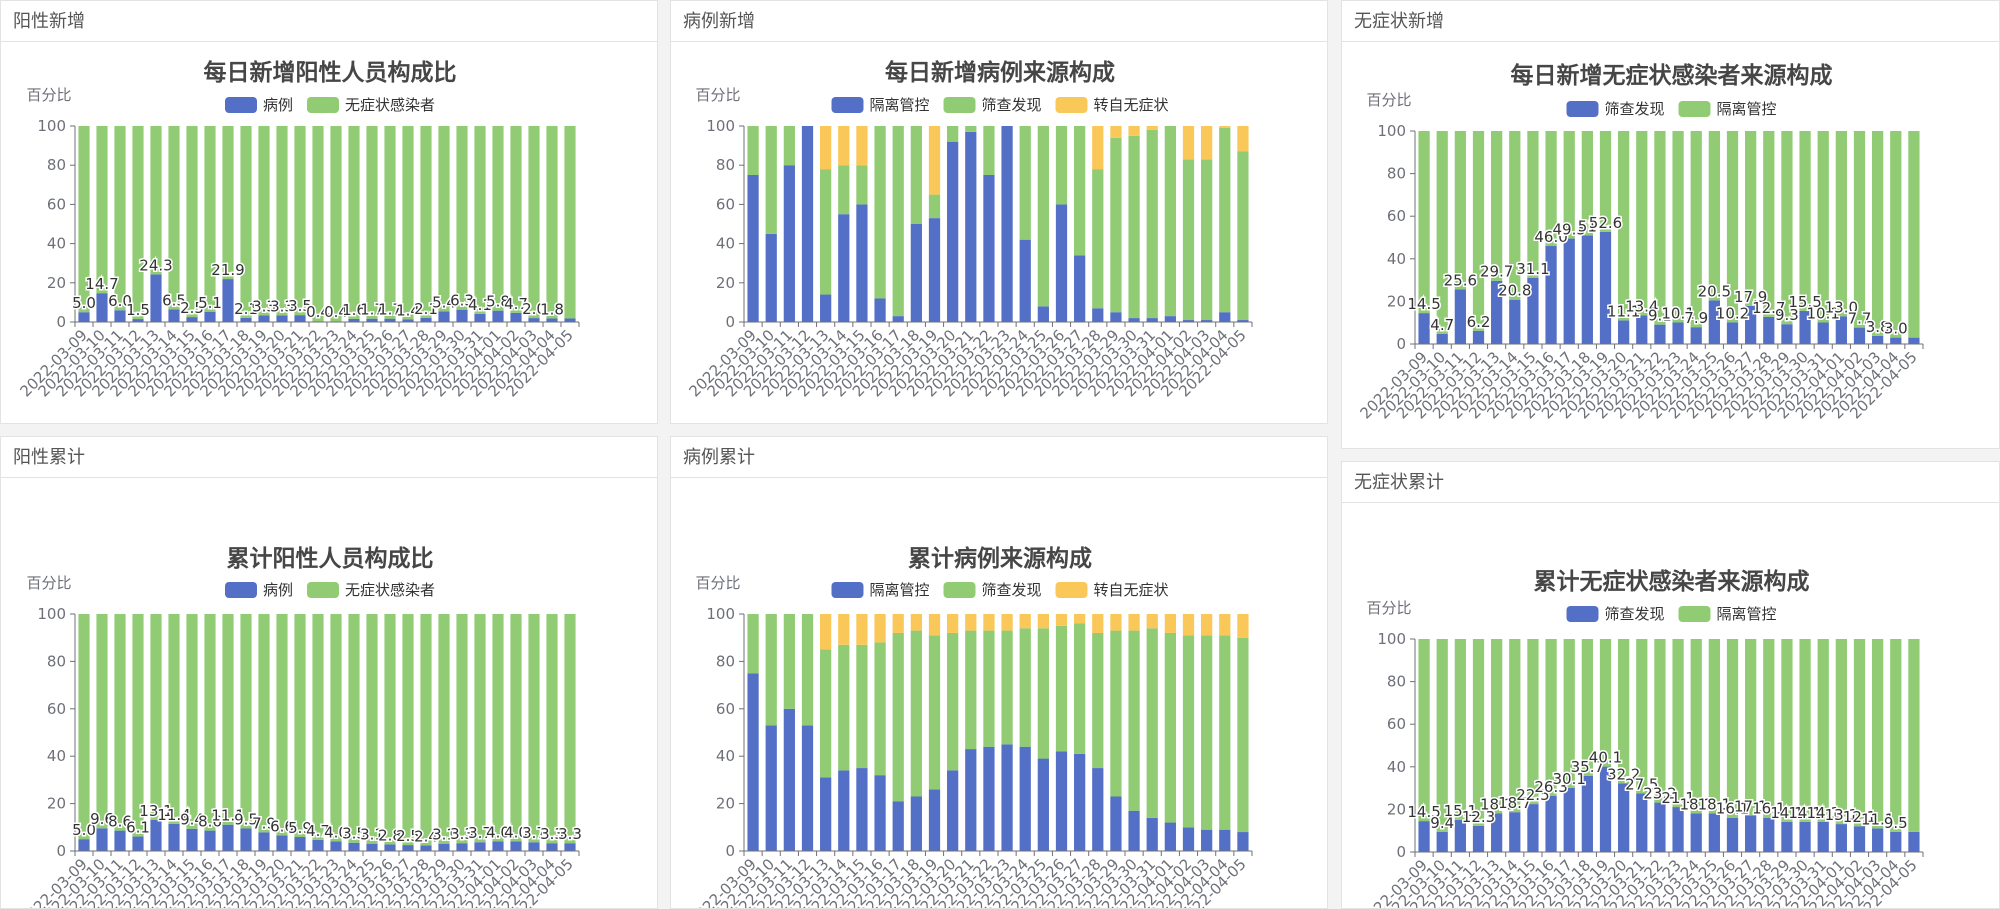 This screenshot has height=909, width=2000. What do you see at coordinates (1727, 614) in the screenshot?
I see `legend-item: 隔离管控` at bounding box center [1727, 614].